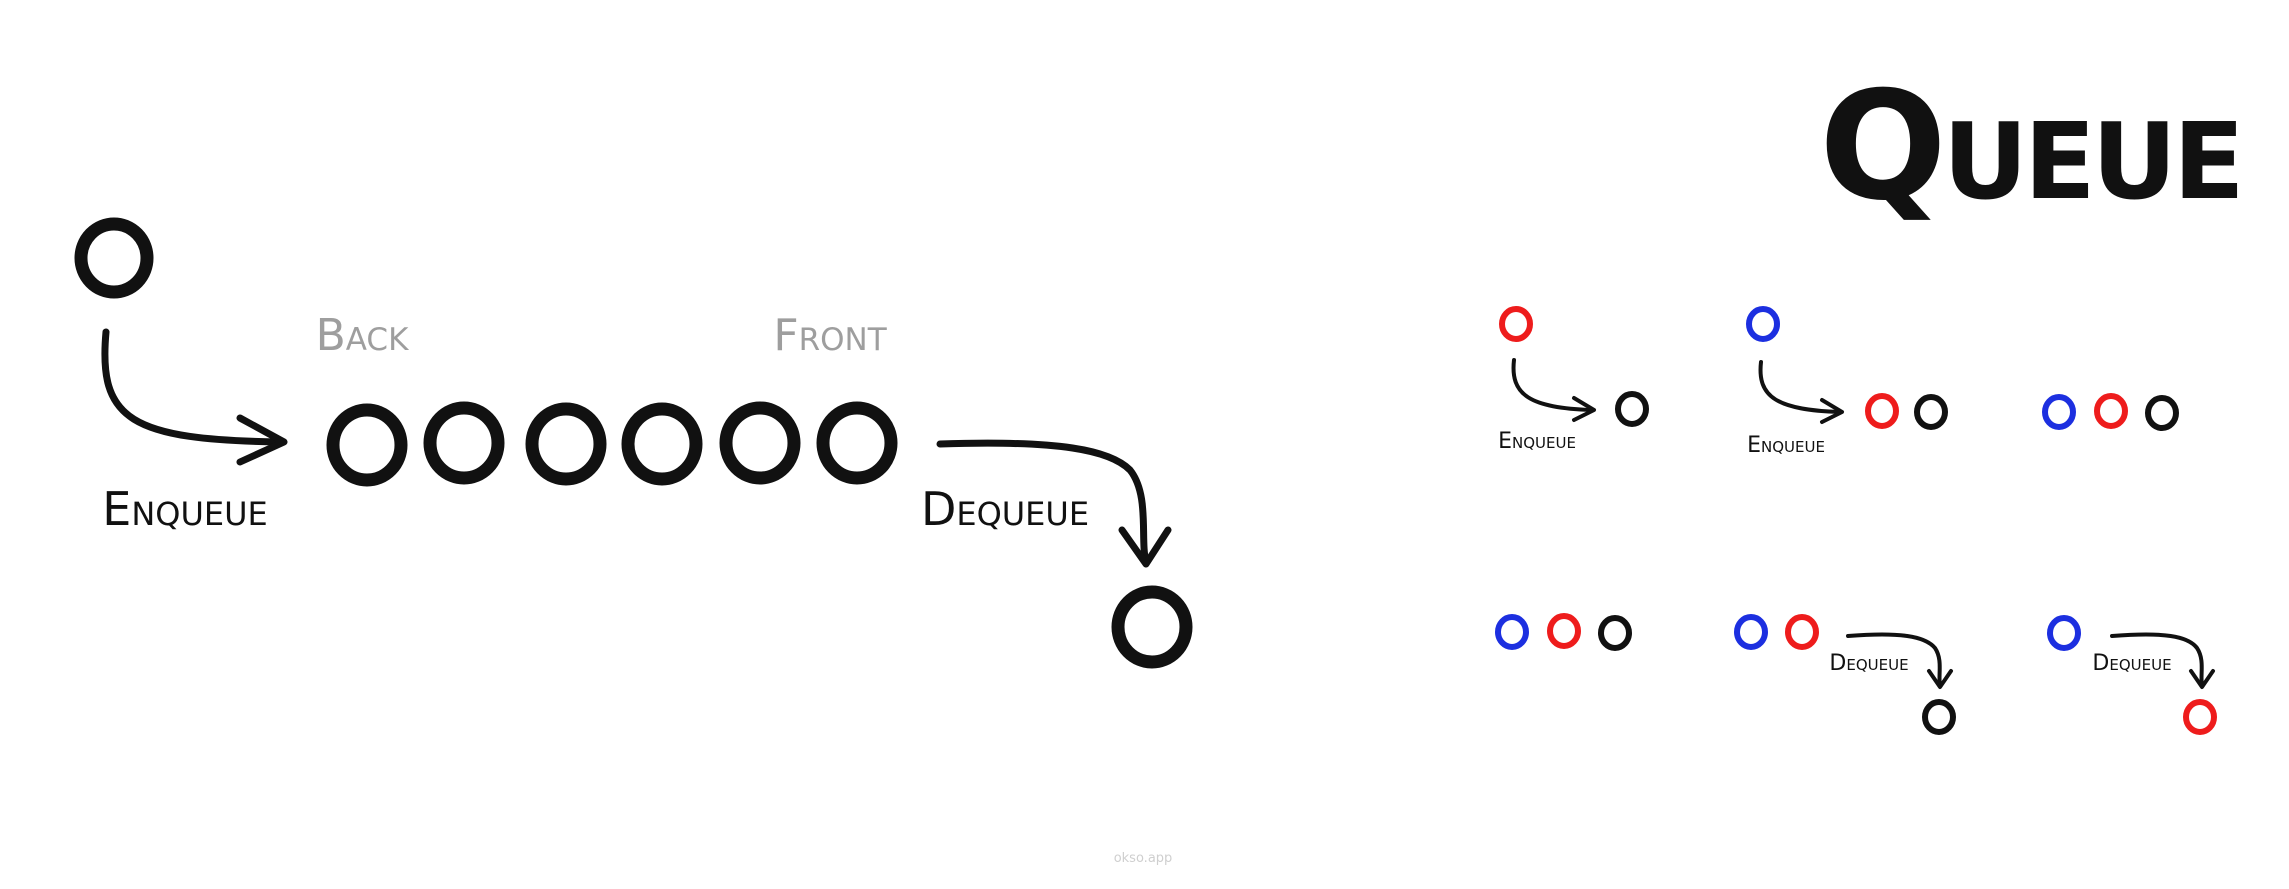 Image resolution: width=2289 pixels, height=889 pixels. What do you see at coordinates (1143, 858) in the screenshot?
I see `watermark: okso.app` at bounding box center [1143, 858].